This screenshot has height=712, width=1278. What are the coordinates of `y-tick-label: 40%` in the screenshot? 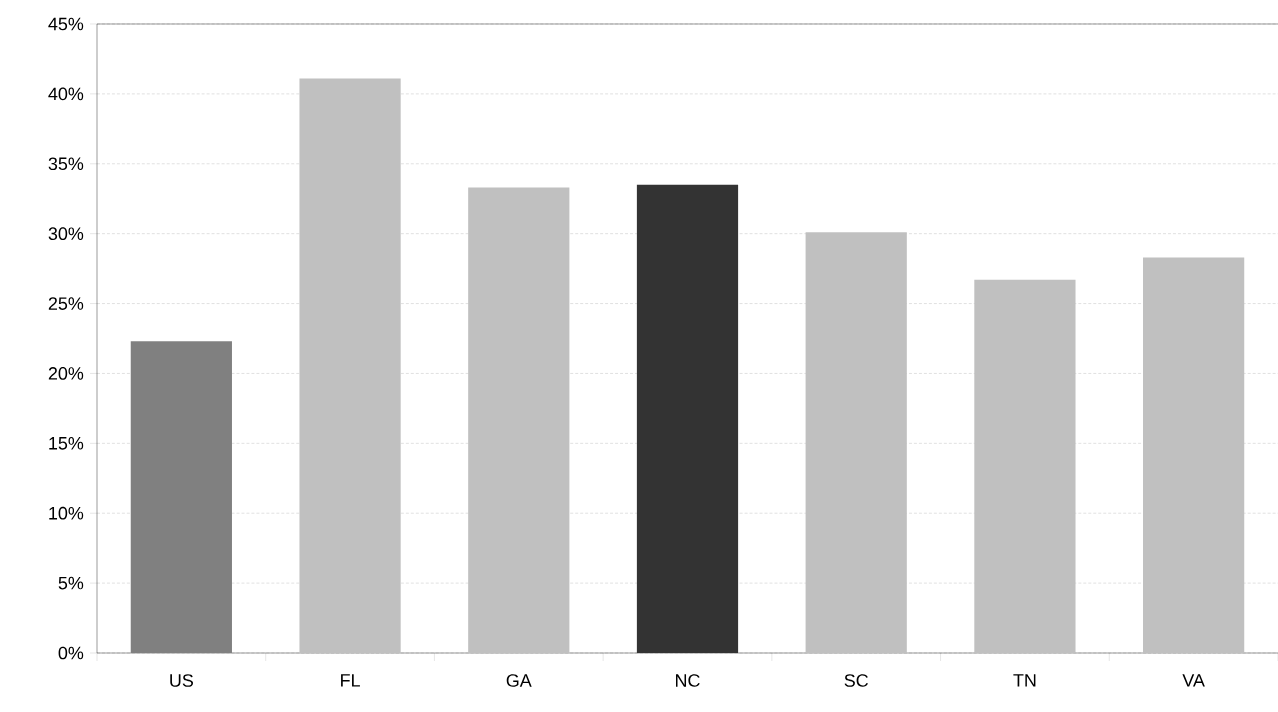 It's located at (66, 94).